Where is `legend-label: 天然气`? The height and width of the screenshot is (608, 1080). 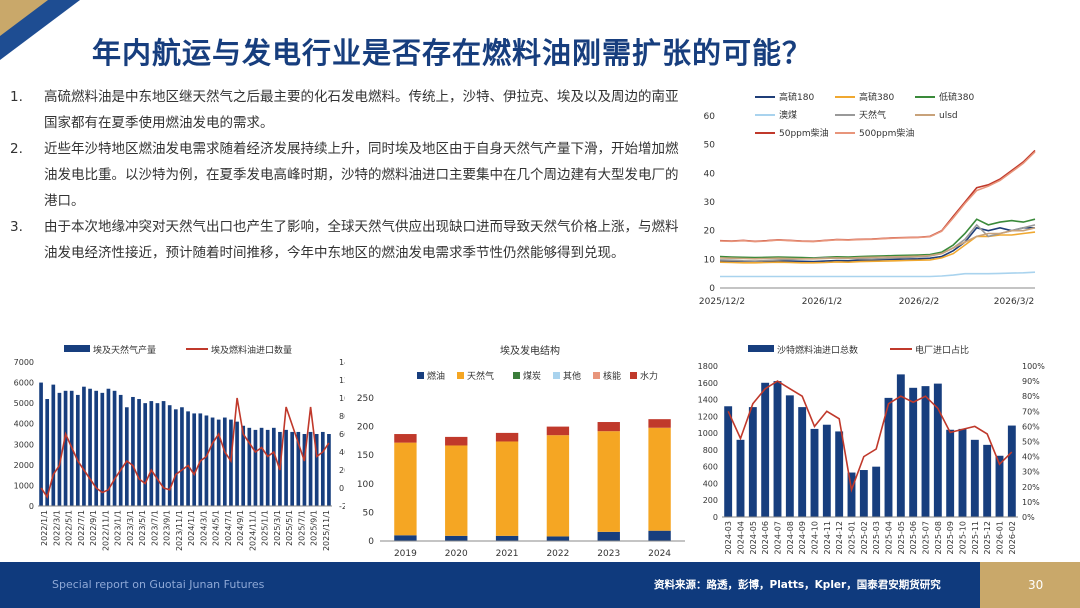
legend-label: 天然气 is located at coordinates (480, 376).